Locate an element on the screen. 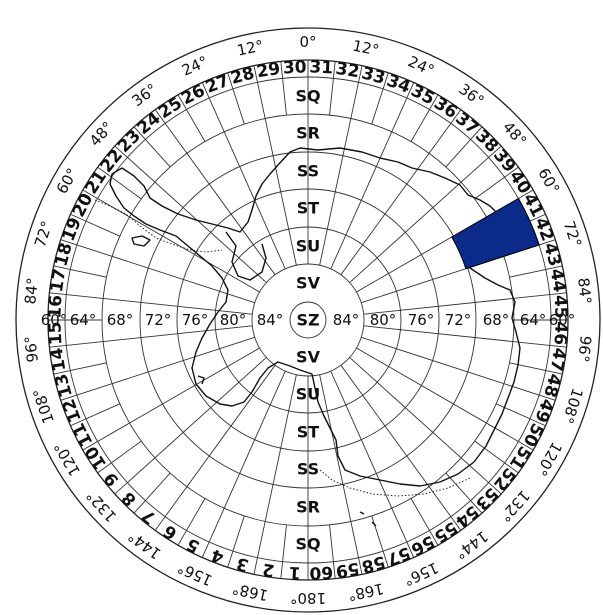 This screenshot has height=615, width=603. band-label-upper-ST: ST is located at coordinates (308, 208).